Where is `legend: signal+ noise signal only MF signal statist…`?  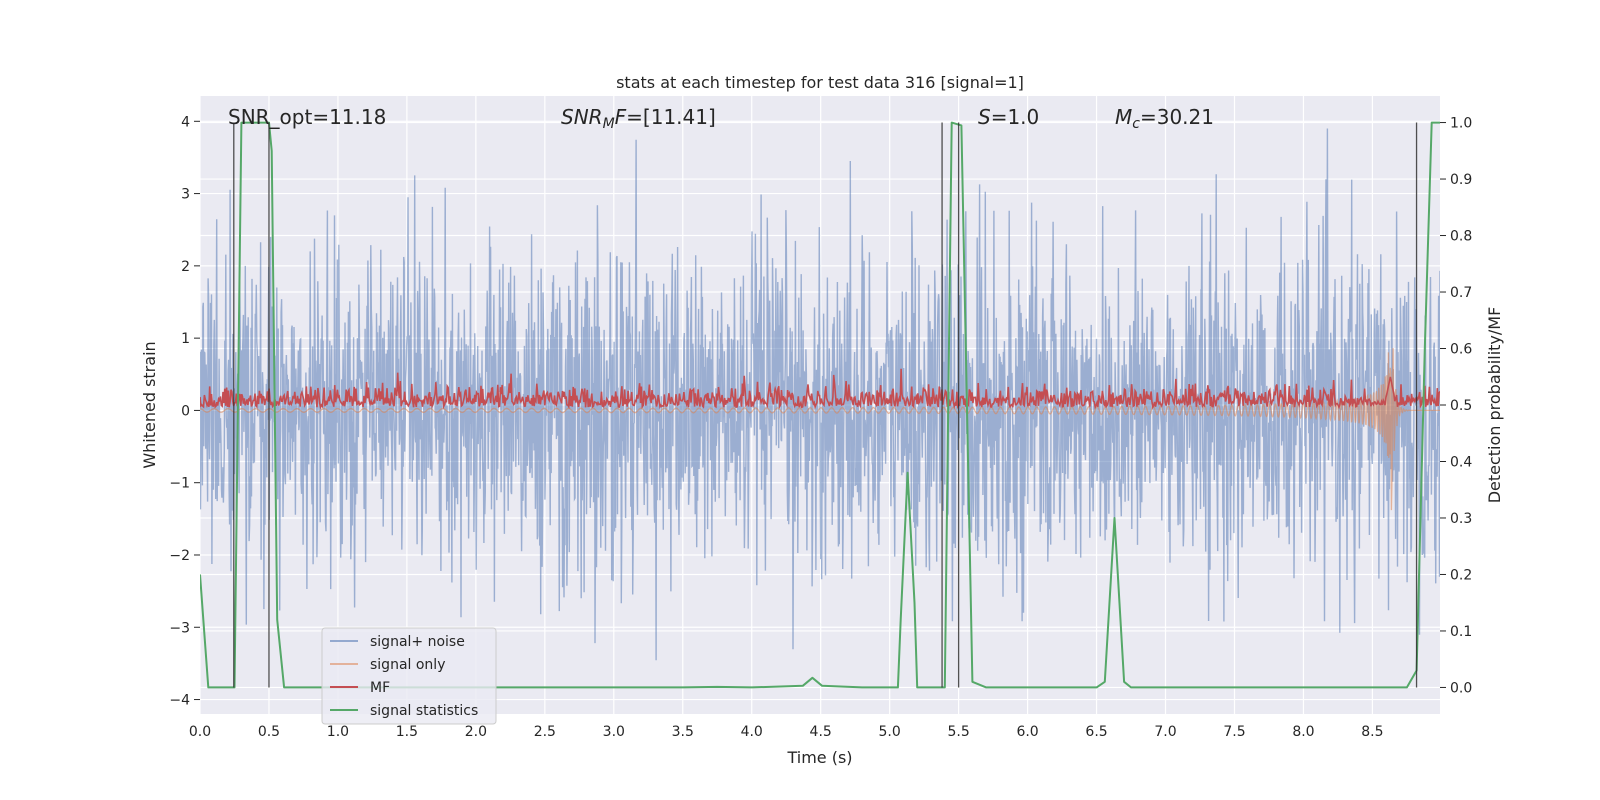 legend: signal+ noise signal only MF signal statist… is located at coordinates (409, 676).